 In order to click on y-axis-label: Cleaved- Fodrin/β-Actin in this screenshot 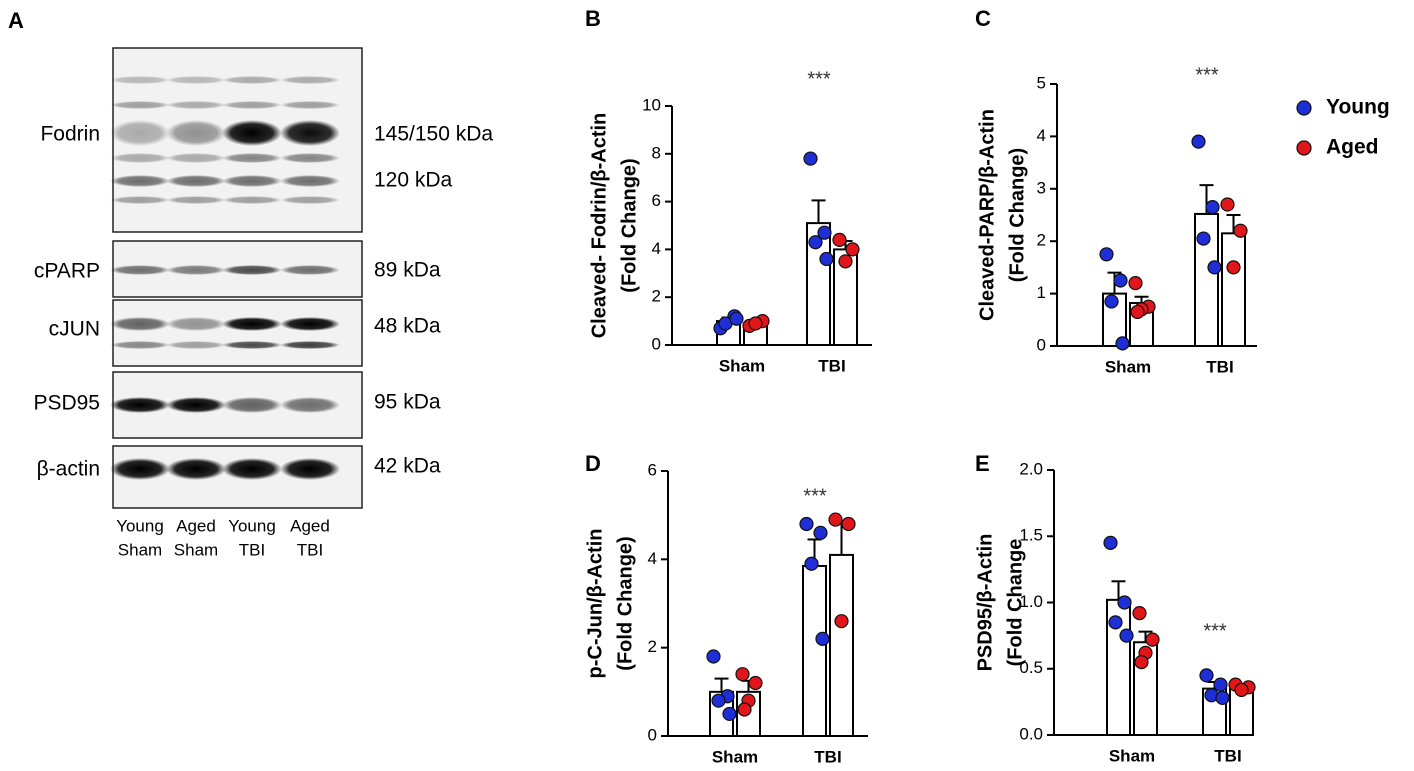, I will do `click(599, 226)`.